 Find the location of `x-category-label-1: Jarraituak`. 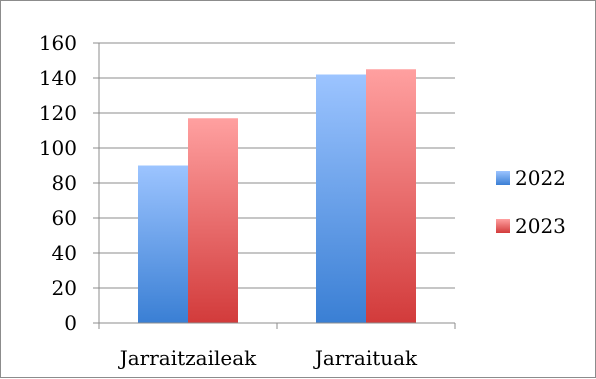

x-category-label-1: Jarraituak is located at coordinates (365, 358).